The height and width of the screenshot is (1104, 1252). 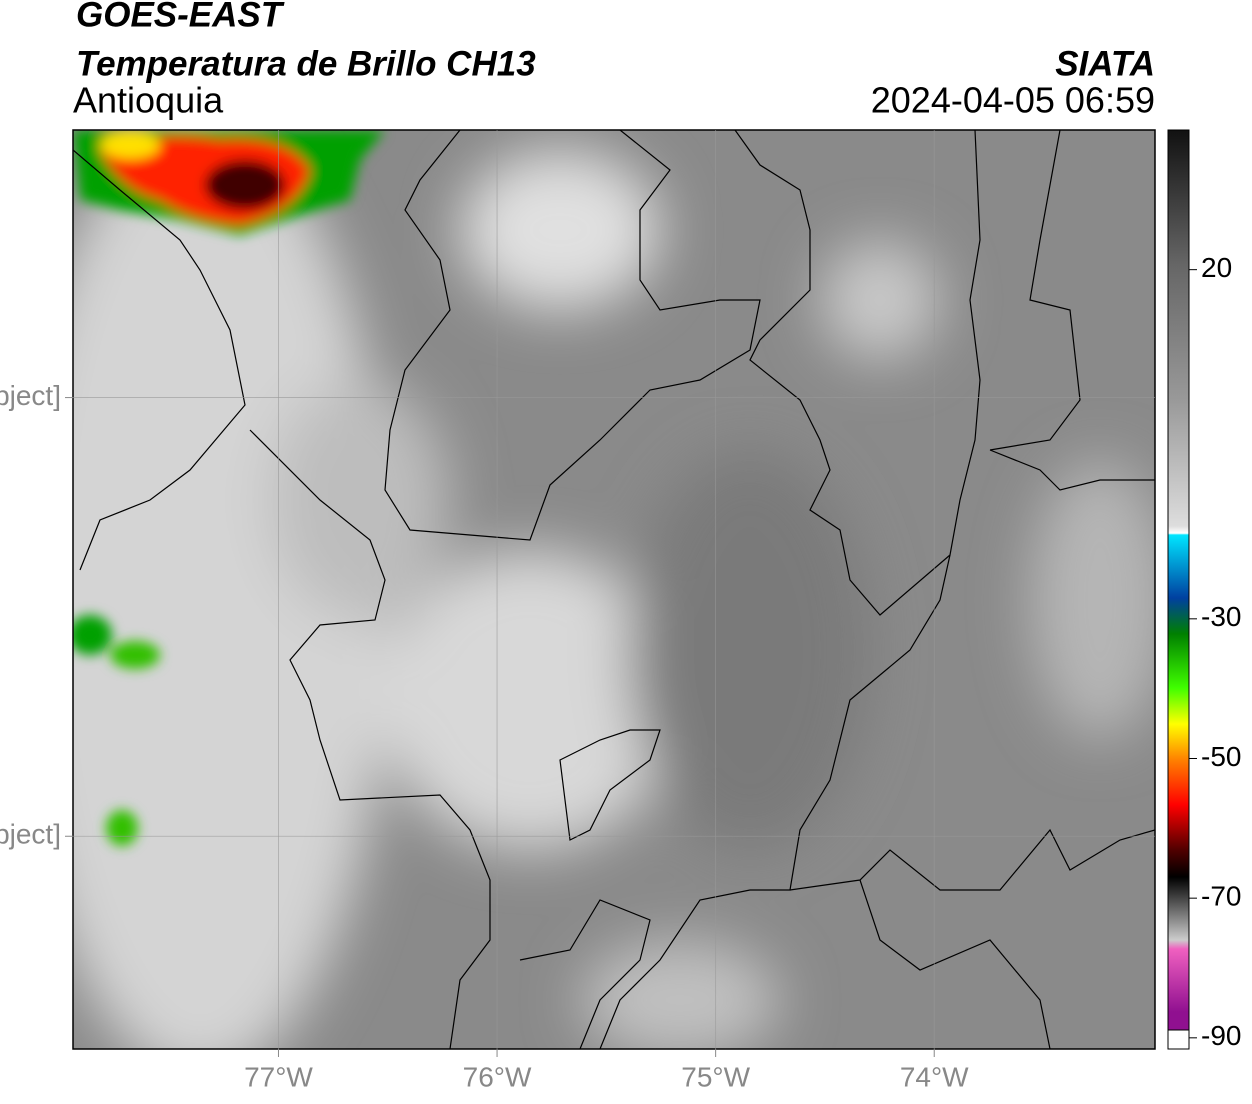 What do you see at coordinates (1178, 580) in the screenshot?
I see `colorbar` at bounding box center [1178, 580].